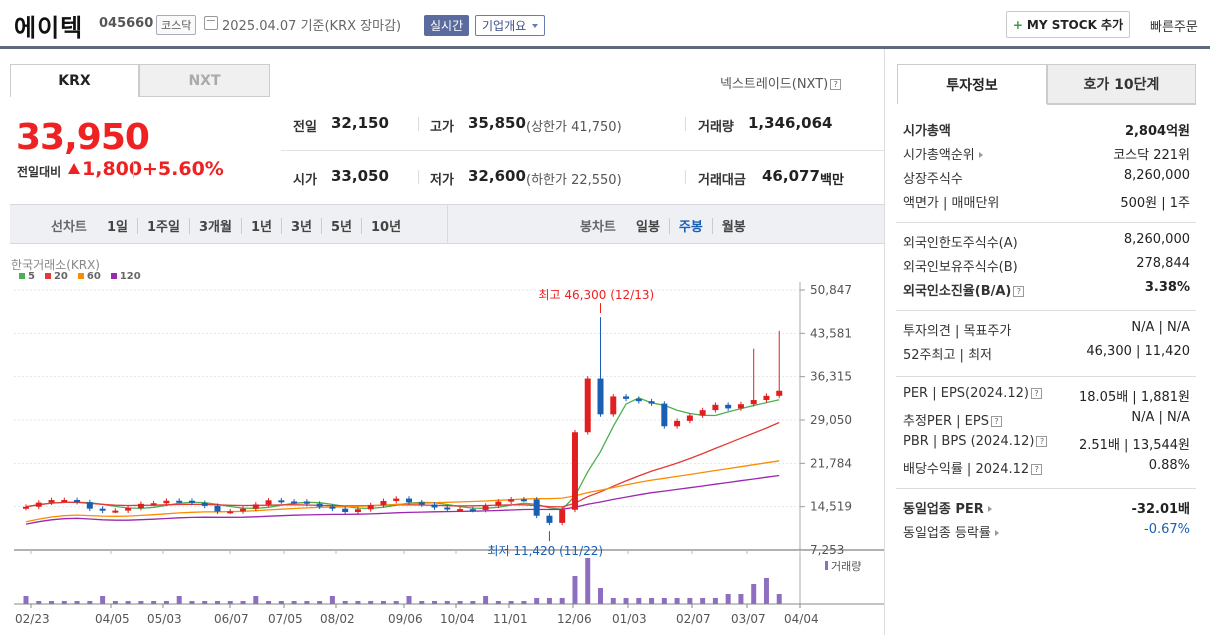  Describe the element at coordinates (386, 227) in the screenshot. I see `period-10y: 10년` at that location.